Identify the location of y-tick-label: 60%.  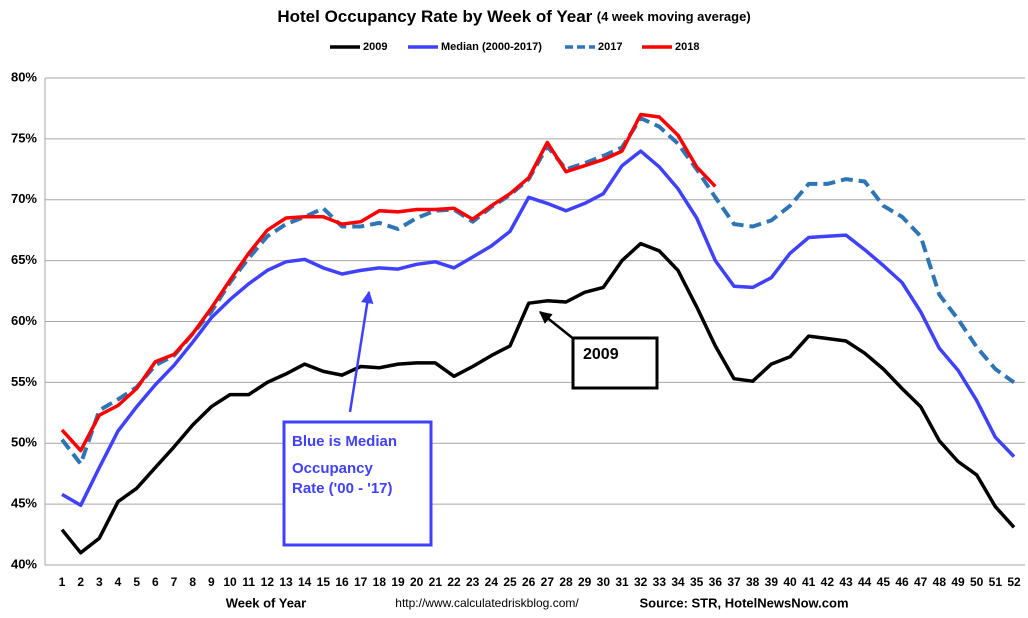
(24, 320).